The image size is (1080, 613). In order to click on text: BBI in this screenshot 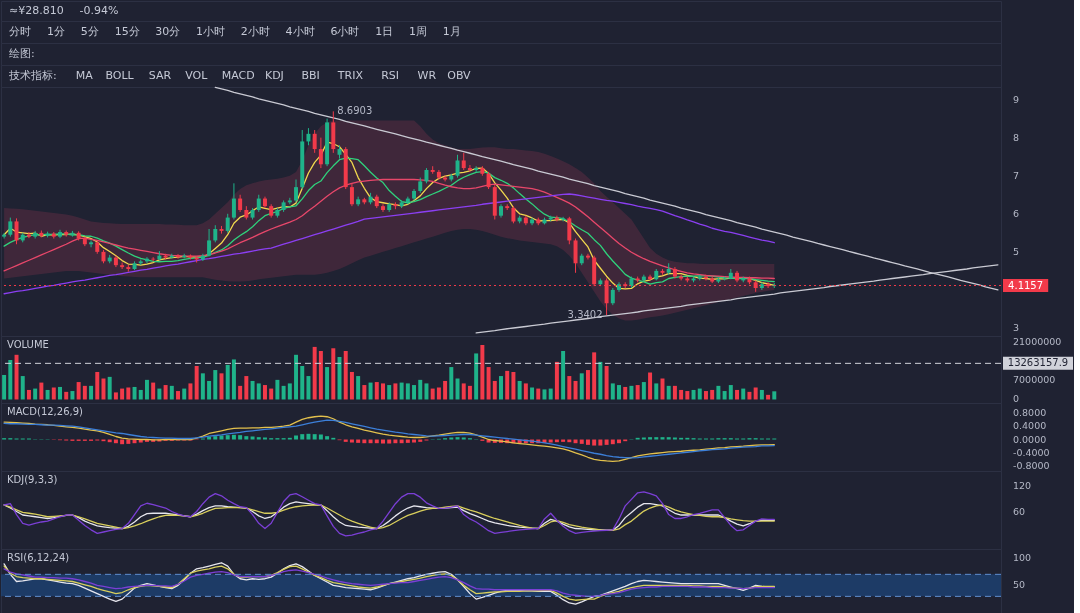, I will do `click(310, 75)`.